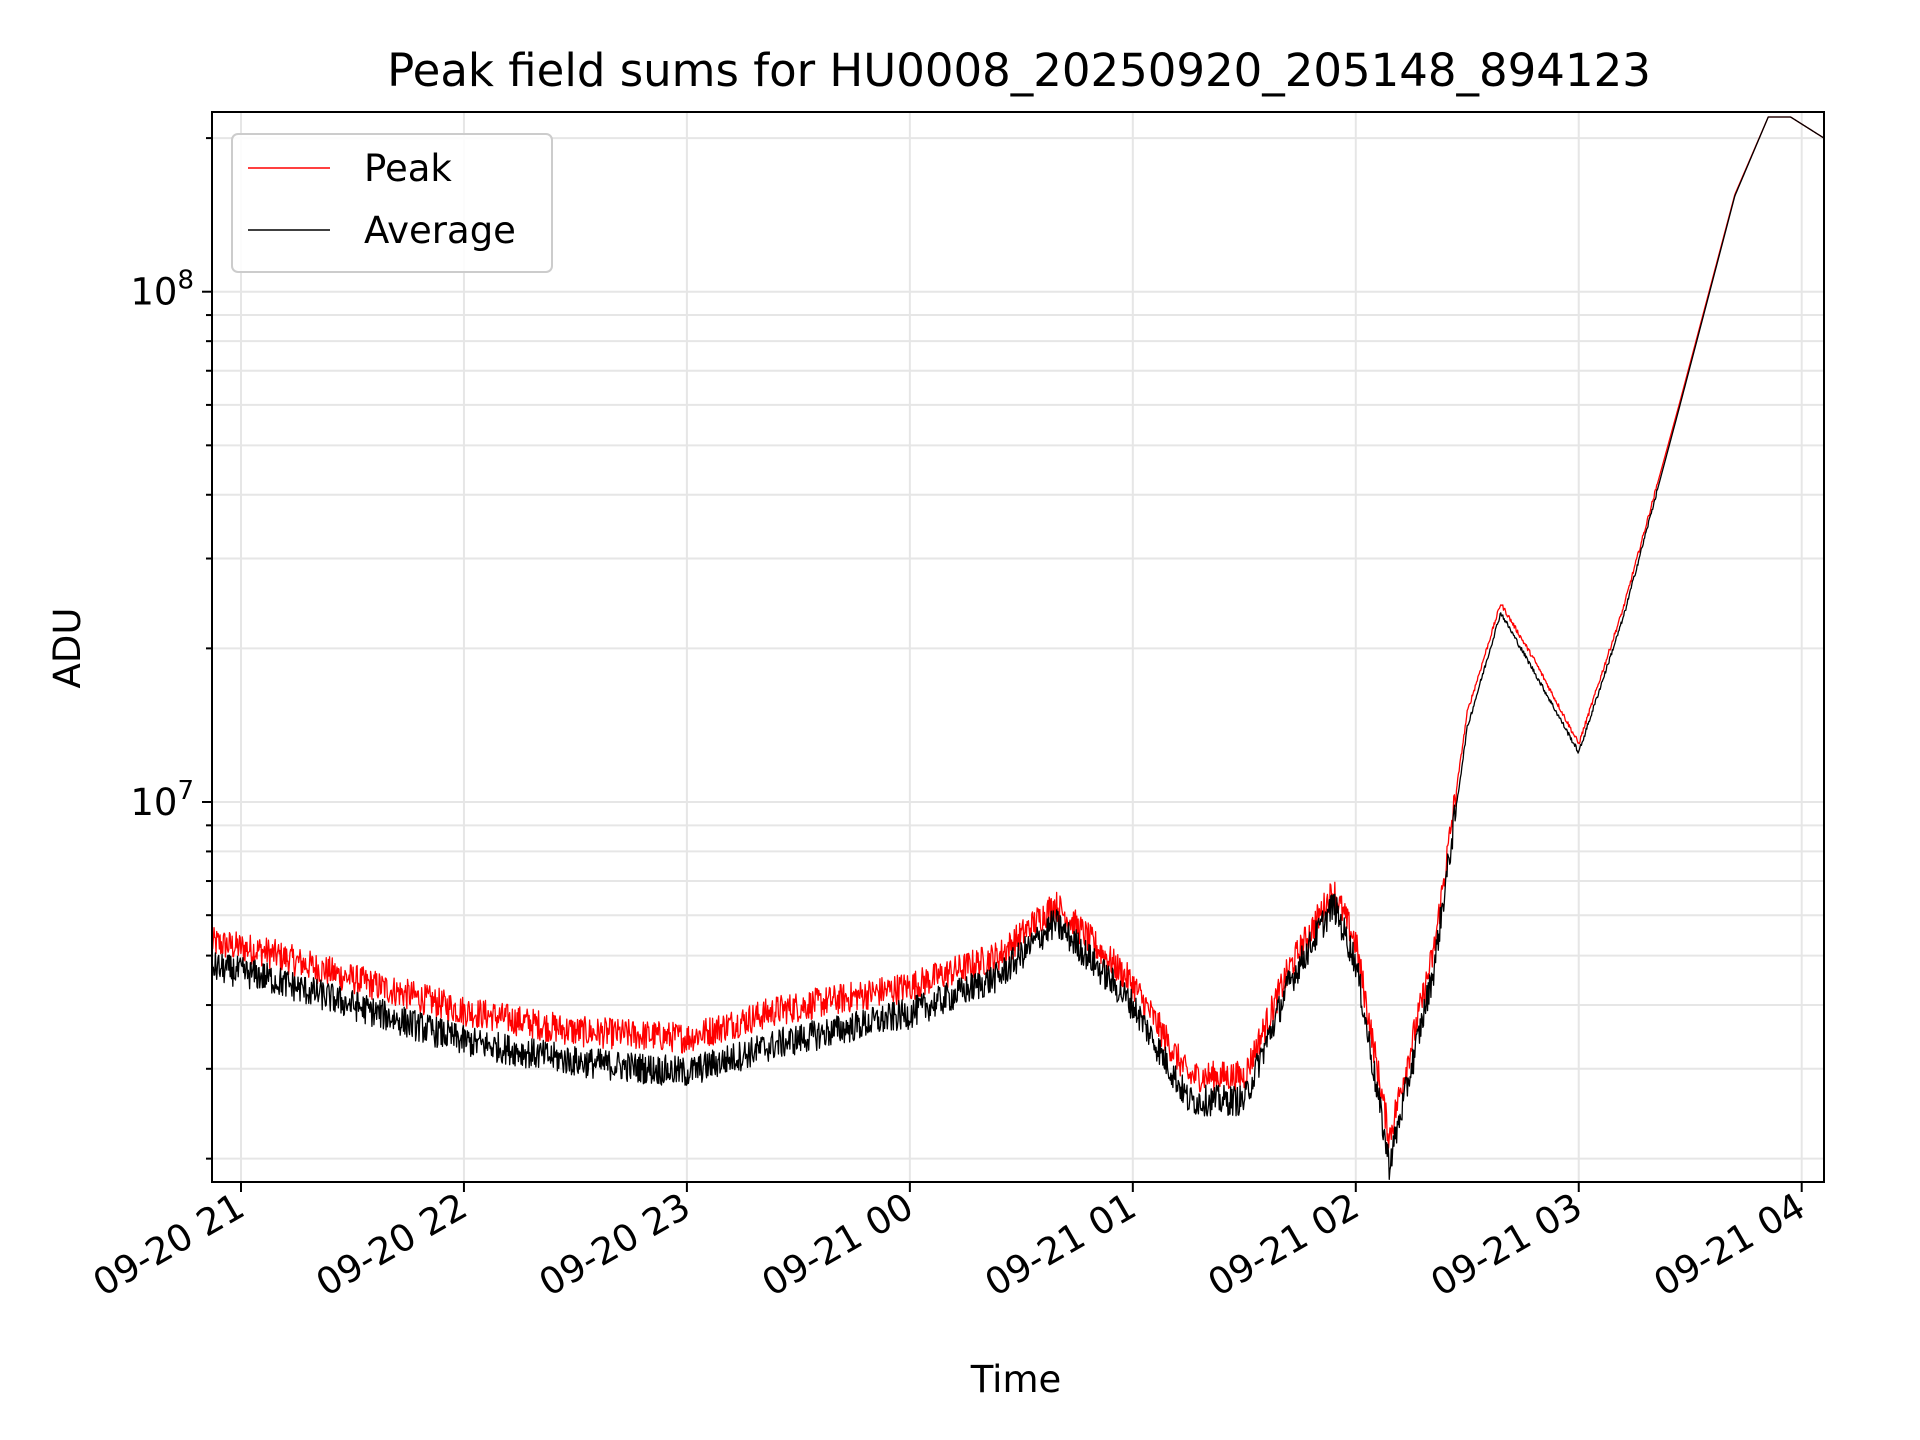  I want to click on legend-average-label: Average, so click(440, 230).